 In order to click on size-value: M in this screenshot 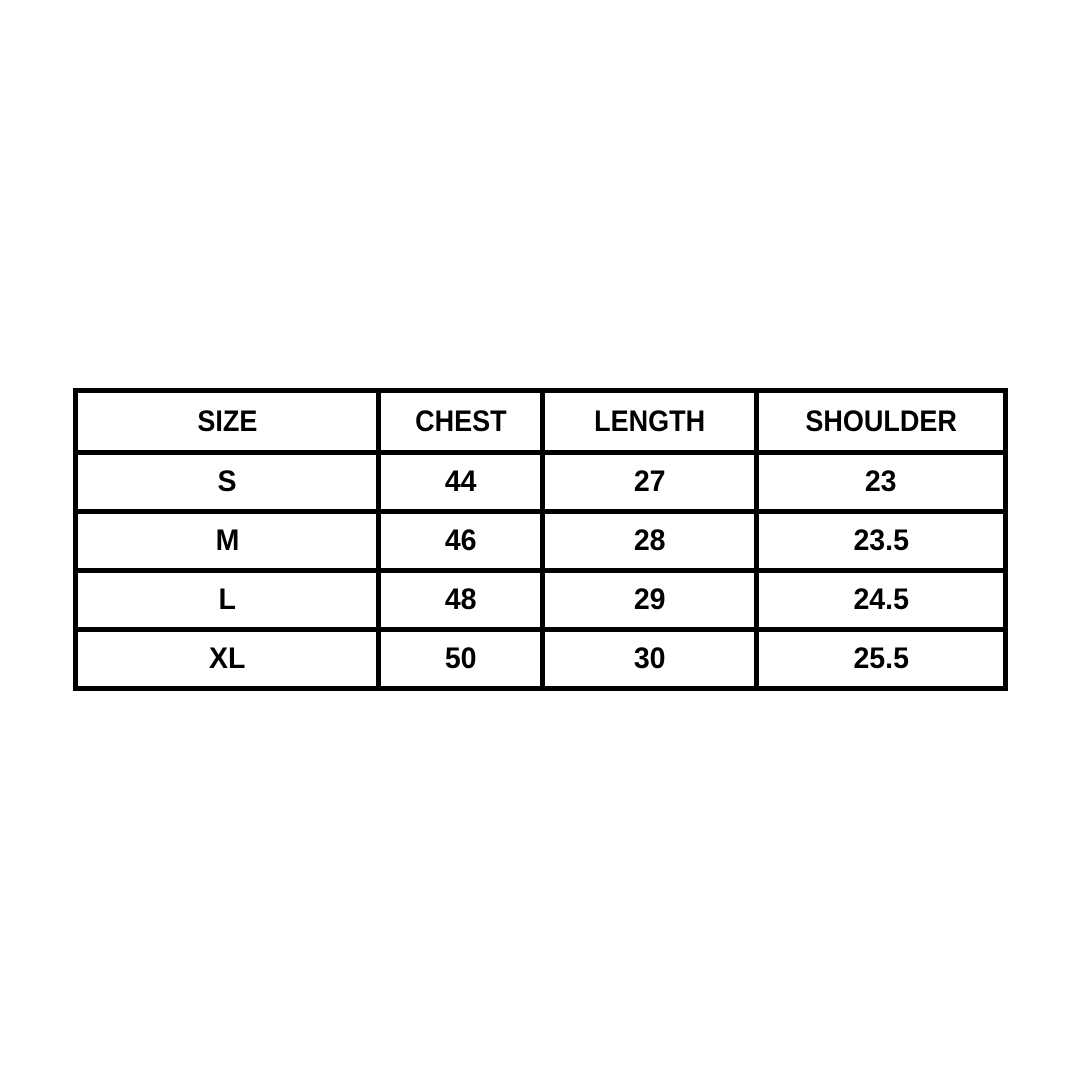, I will do `click(227, 540)`.